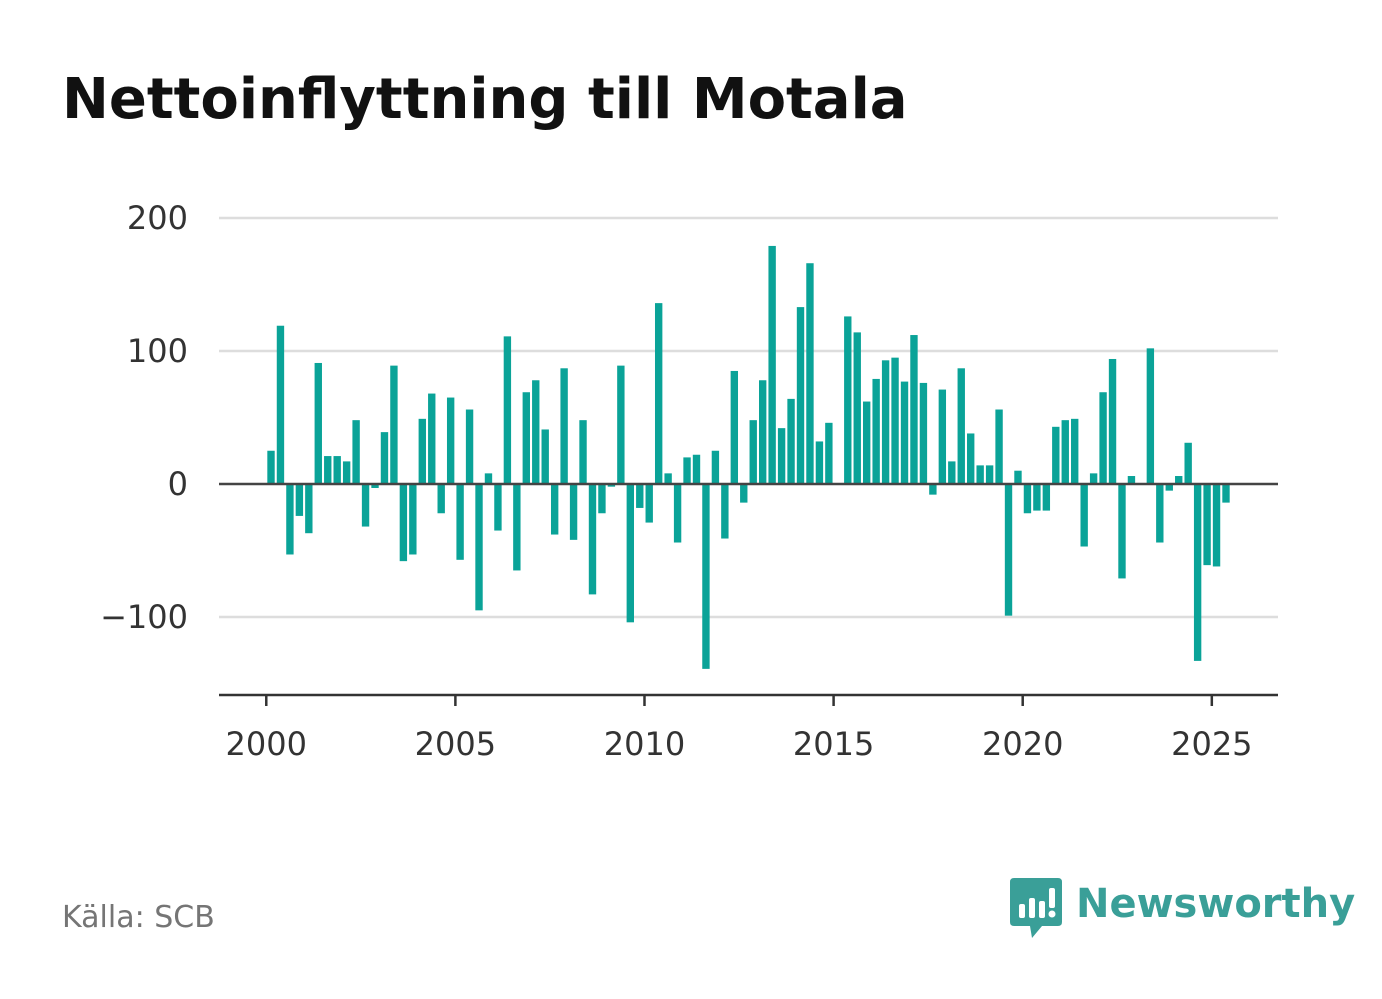 The image size is (1382, 999). I want to click on x-tick-label: 2005, so click(455, 744).